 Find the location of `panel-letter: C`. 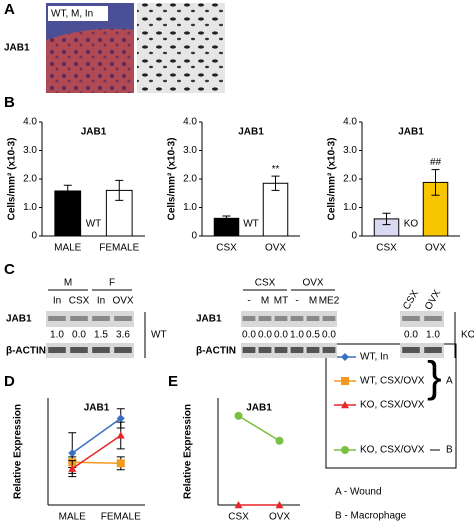

panel-letter: C is located at coordinates (9, 269).